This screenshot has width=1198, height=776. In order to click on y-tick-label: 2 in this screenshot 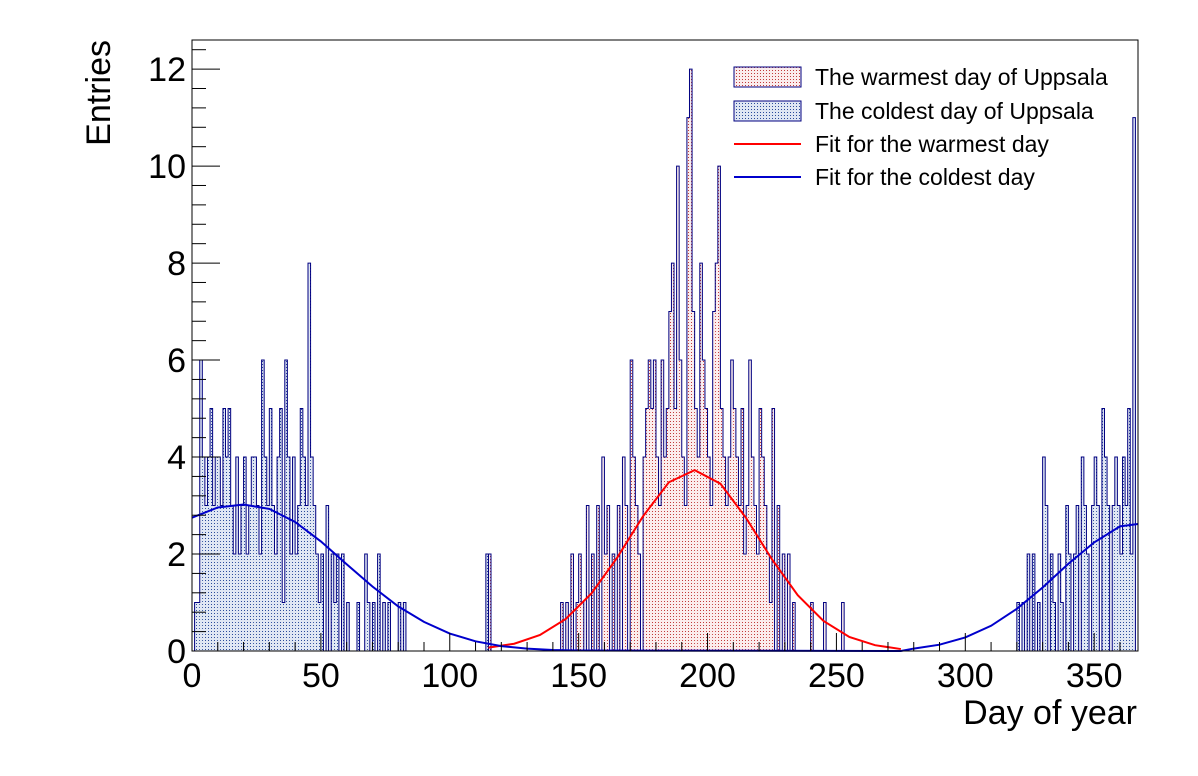, I will do `click(176, 555)`.